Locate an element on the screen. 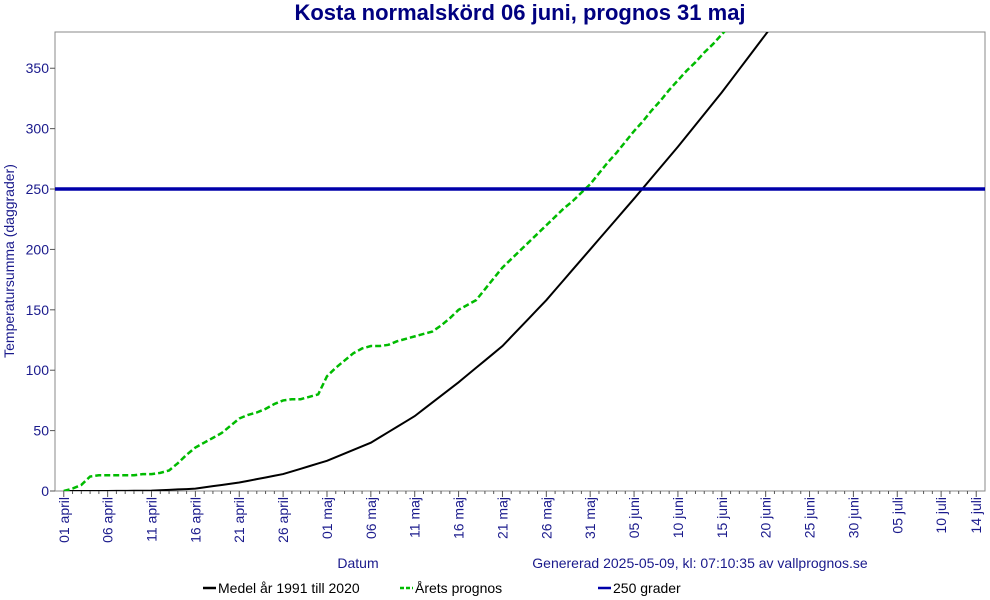 The width and height of the screenshot is (990, 600). x-tick-label: 05 juni is located at coordinates (634, 517).